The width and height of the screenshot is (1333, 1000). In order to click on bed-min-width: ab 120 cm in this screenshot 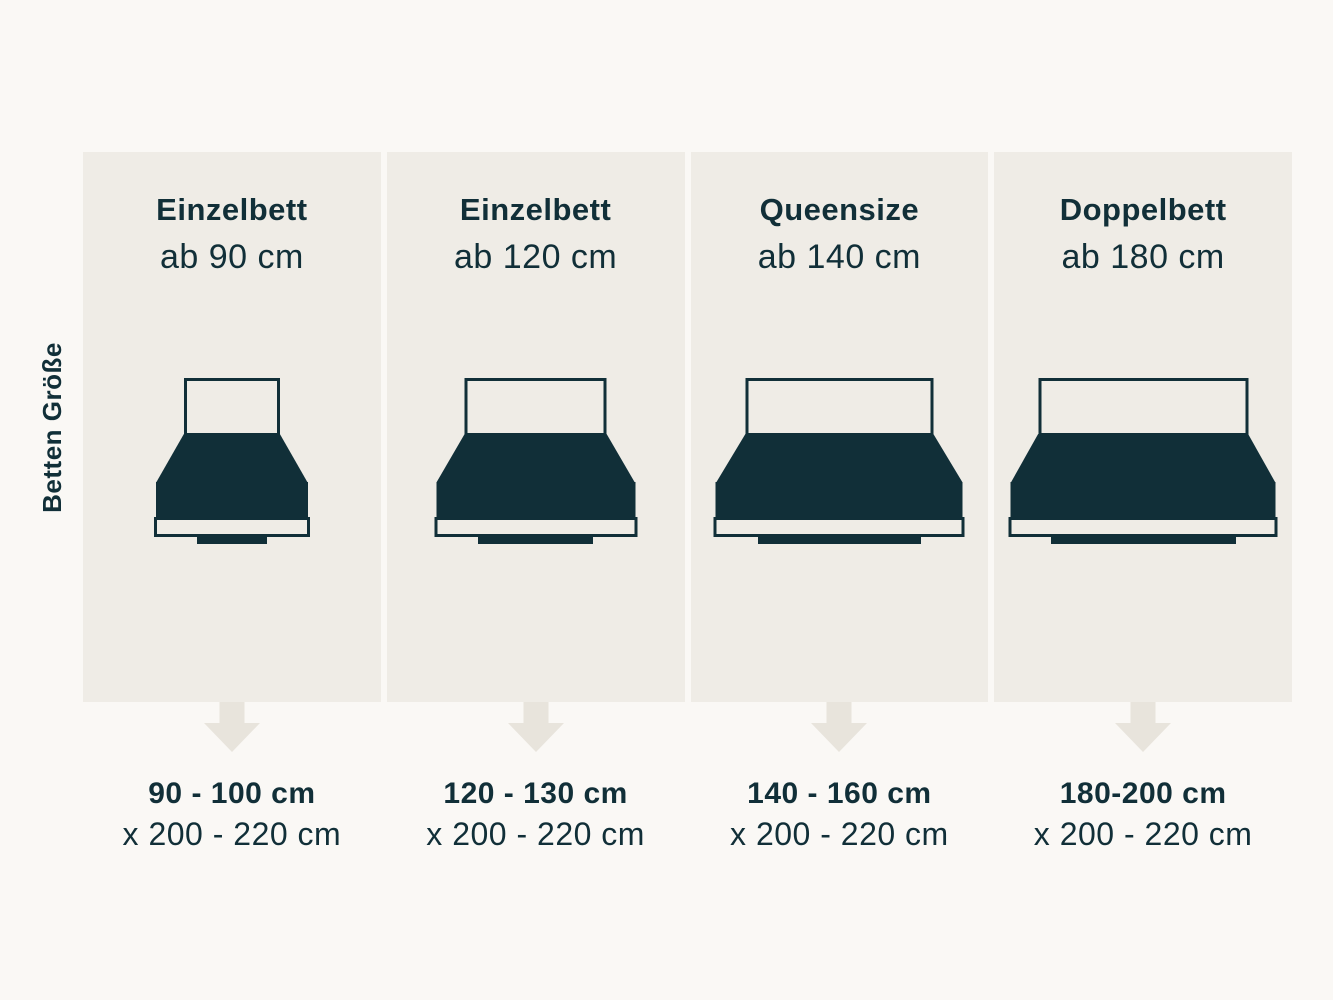, I will do `click(535, 257)`.